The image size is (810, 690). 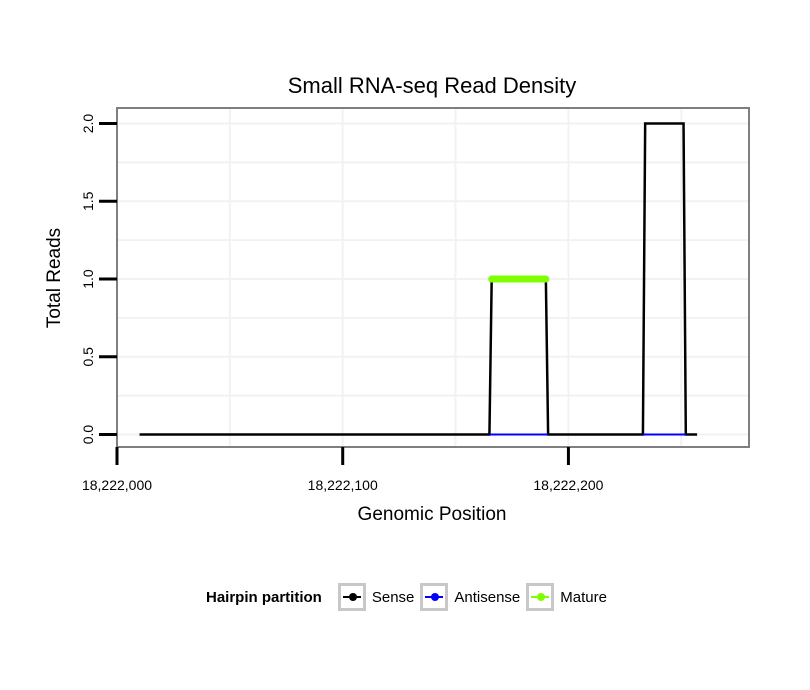 What do you see at coordinates (432, 85) in the screenshot?
I see `chart-title: Small RNA-seq Read Density` at bounding box center [432, 85].